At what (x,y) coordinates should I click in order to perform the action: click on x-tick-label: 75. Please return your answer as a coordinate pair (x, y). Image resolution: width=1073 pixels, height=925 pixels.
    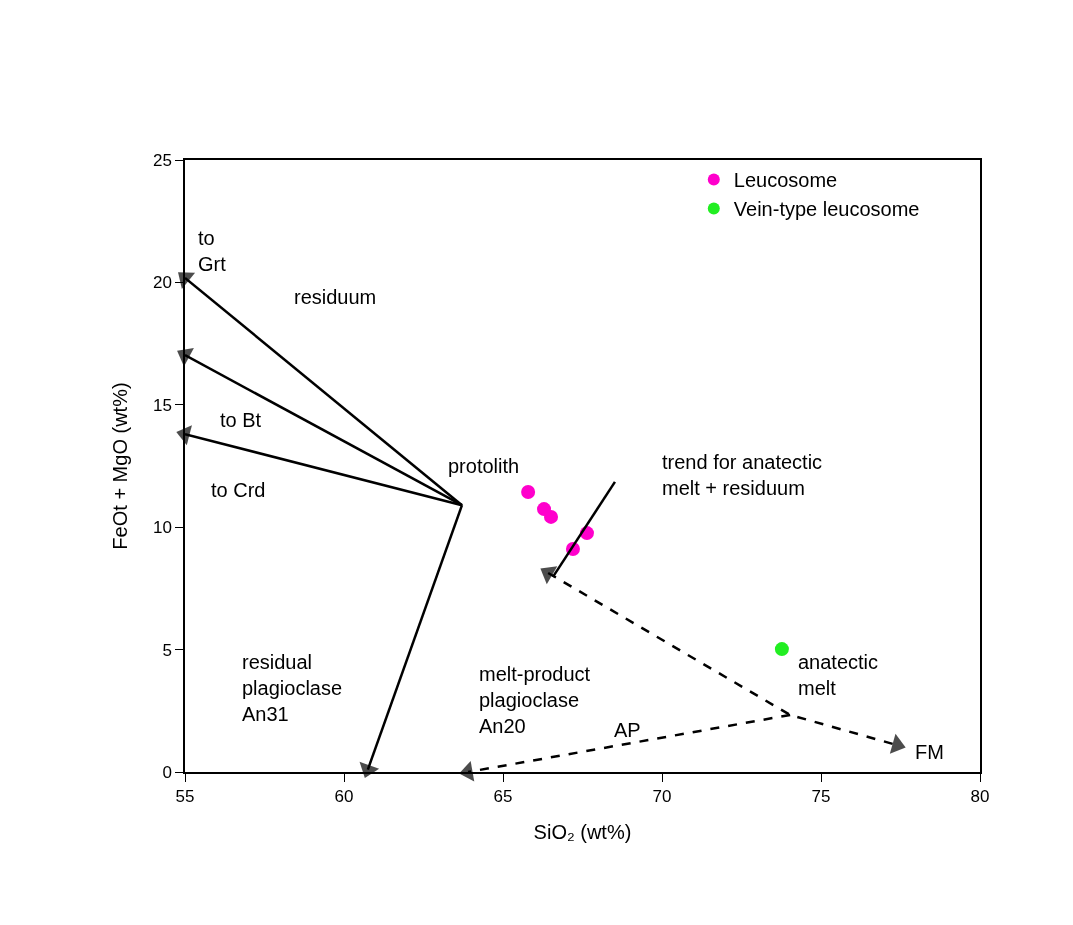
    Looking at the image, I should click on (821, 797).